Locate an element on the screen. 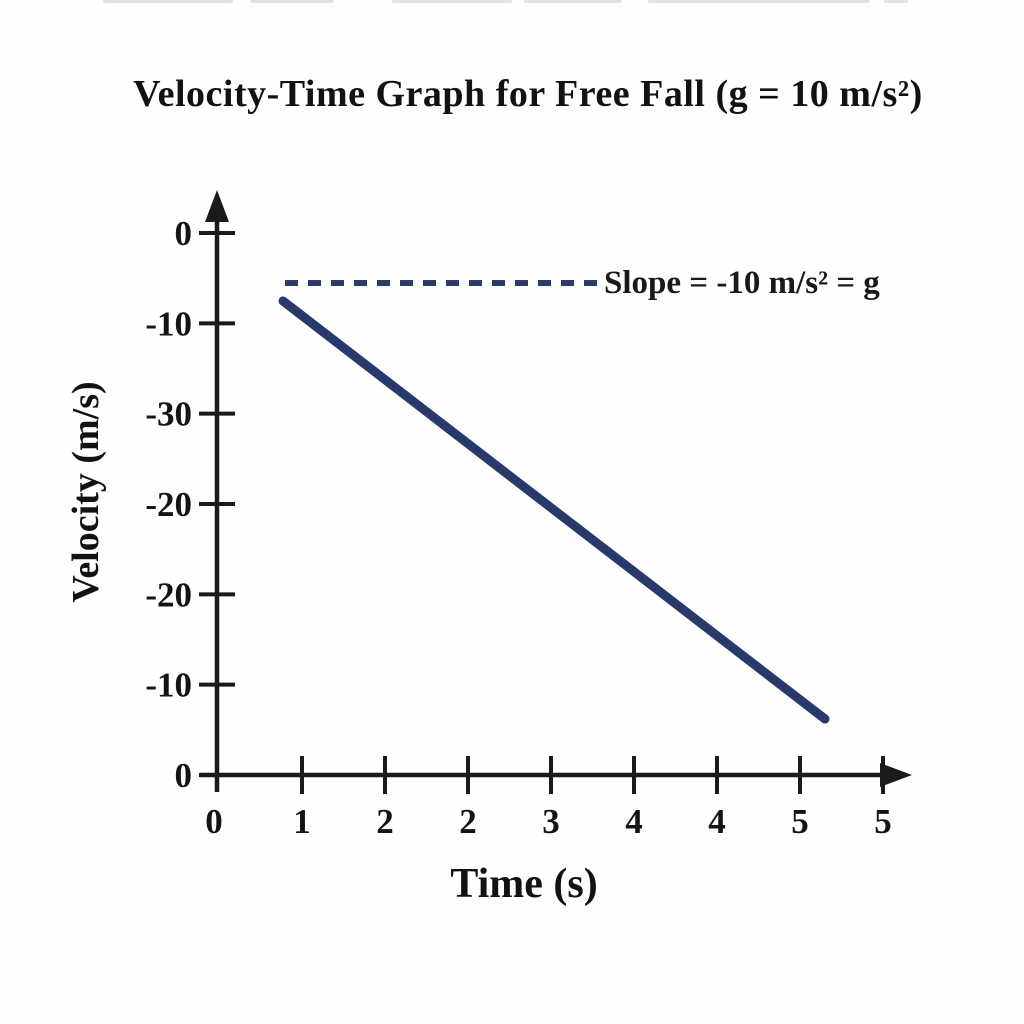 The width and height of the screenshot is (1024, 1024). x-tick-label: 1 is located at coordinates (302, 821).